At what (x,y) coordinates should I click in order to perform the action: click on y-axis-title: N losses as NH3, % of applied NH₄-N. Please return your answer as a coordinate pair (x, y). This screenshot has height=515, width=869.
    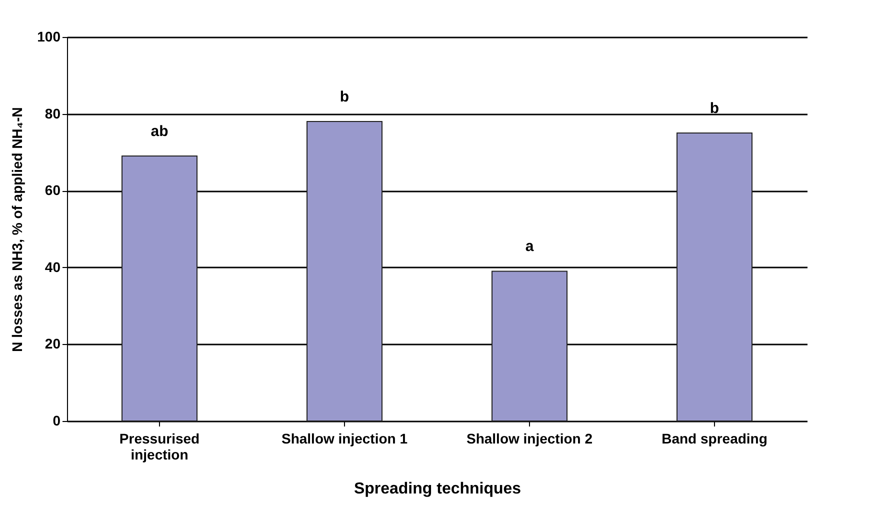
    Looking at the image, I should click on (17, 229).